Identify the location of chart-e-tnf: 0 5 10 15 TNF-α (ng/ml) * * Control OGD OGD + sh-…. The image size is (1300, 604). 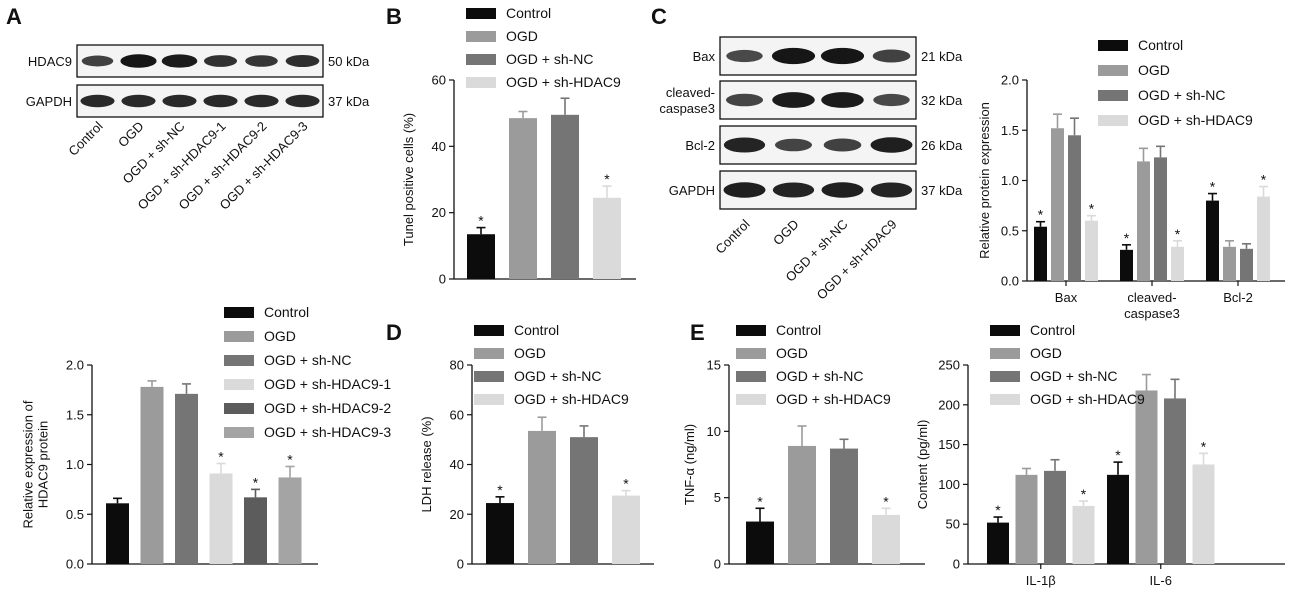
(803, 447).